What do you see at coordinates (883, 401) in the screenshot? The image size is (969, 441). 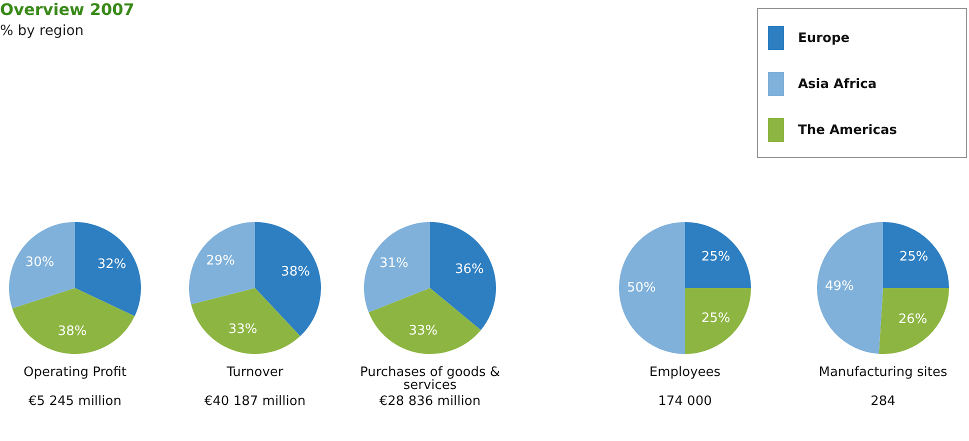 I see `text: 284` at bounding box center [883, 401].